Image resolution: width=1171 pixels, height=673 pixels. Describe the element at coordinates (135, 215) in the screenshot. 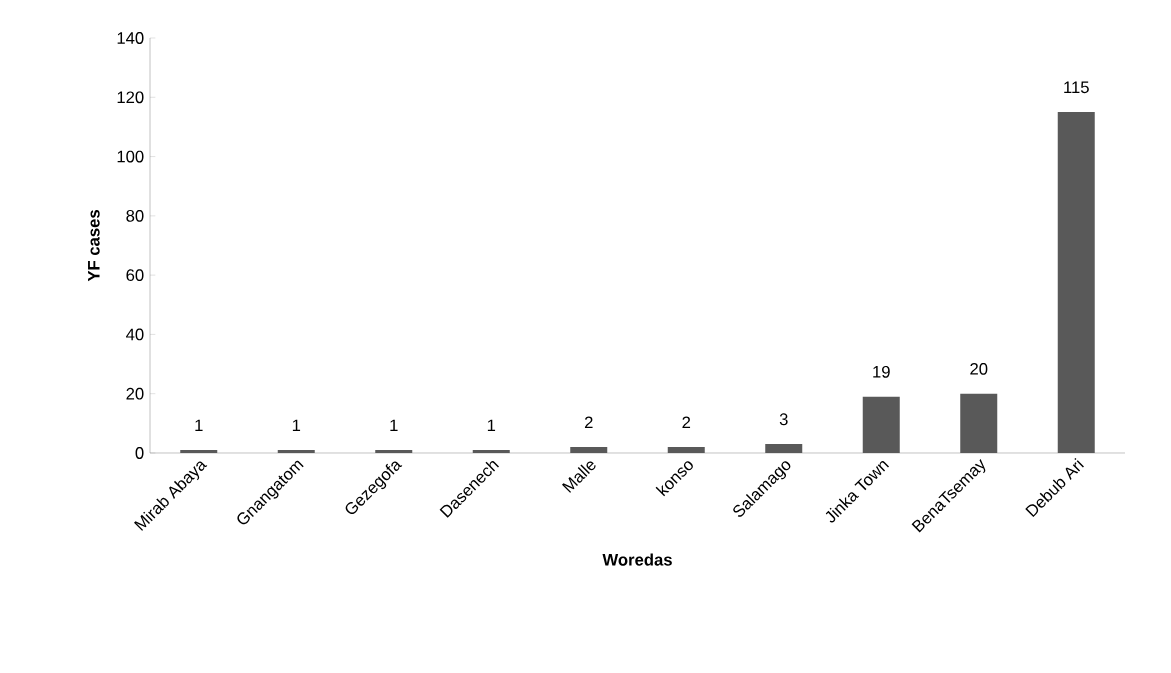

I see `y-tick-label: 80` at that location.